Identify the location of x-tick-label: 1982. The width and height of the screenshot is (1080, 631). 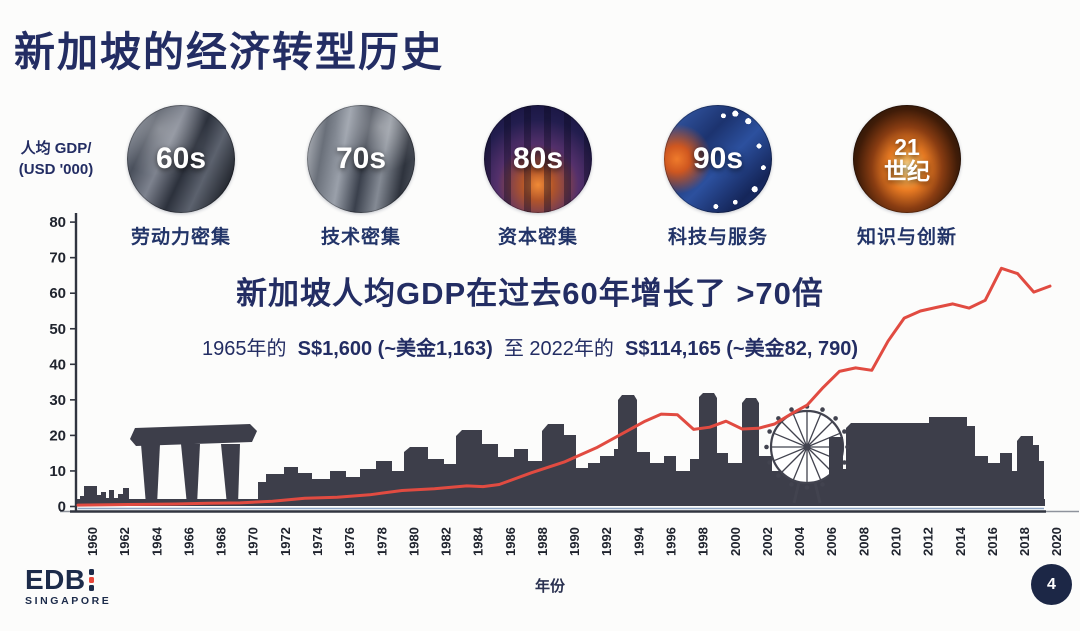
(446, 541).